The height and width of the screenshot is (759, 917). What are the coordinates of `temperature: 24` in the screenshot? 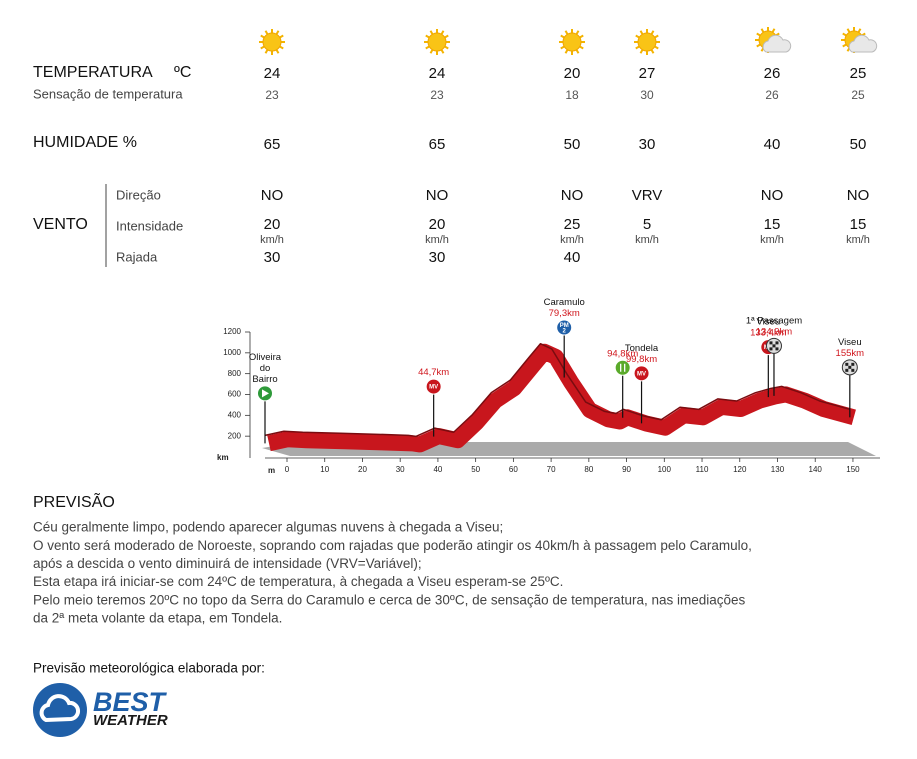 It's located at (437, 73).